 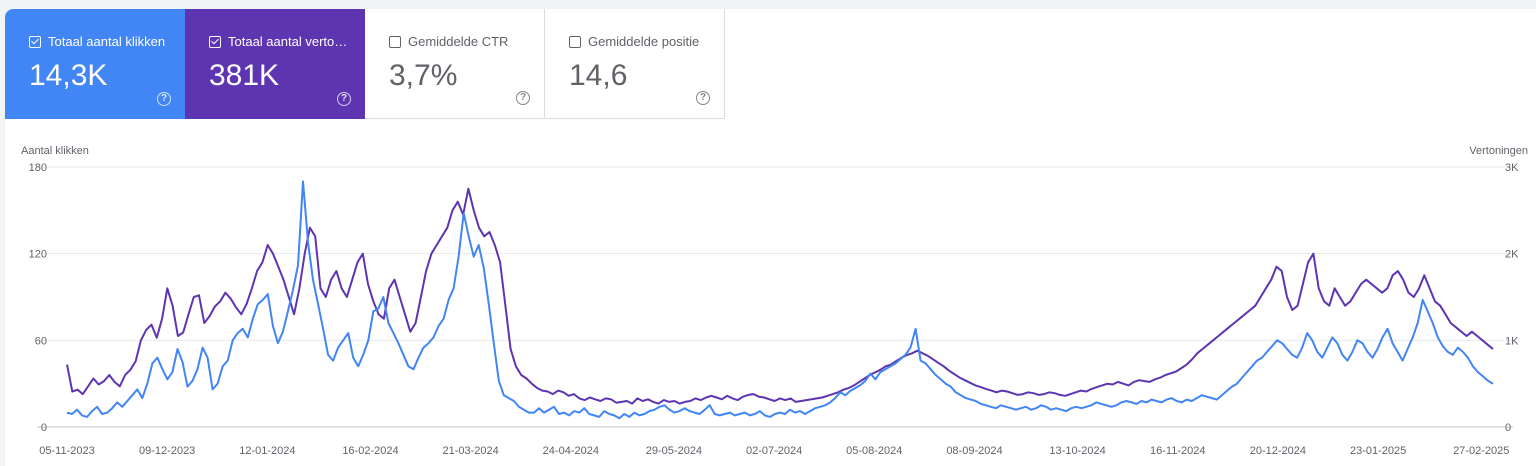 I want to click on y-left-tick-label: 0, so click(x=44, y=428).